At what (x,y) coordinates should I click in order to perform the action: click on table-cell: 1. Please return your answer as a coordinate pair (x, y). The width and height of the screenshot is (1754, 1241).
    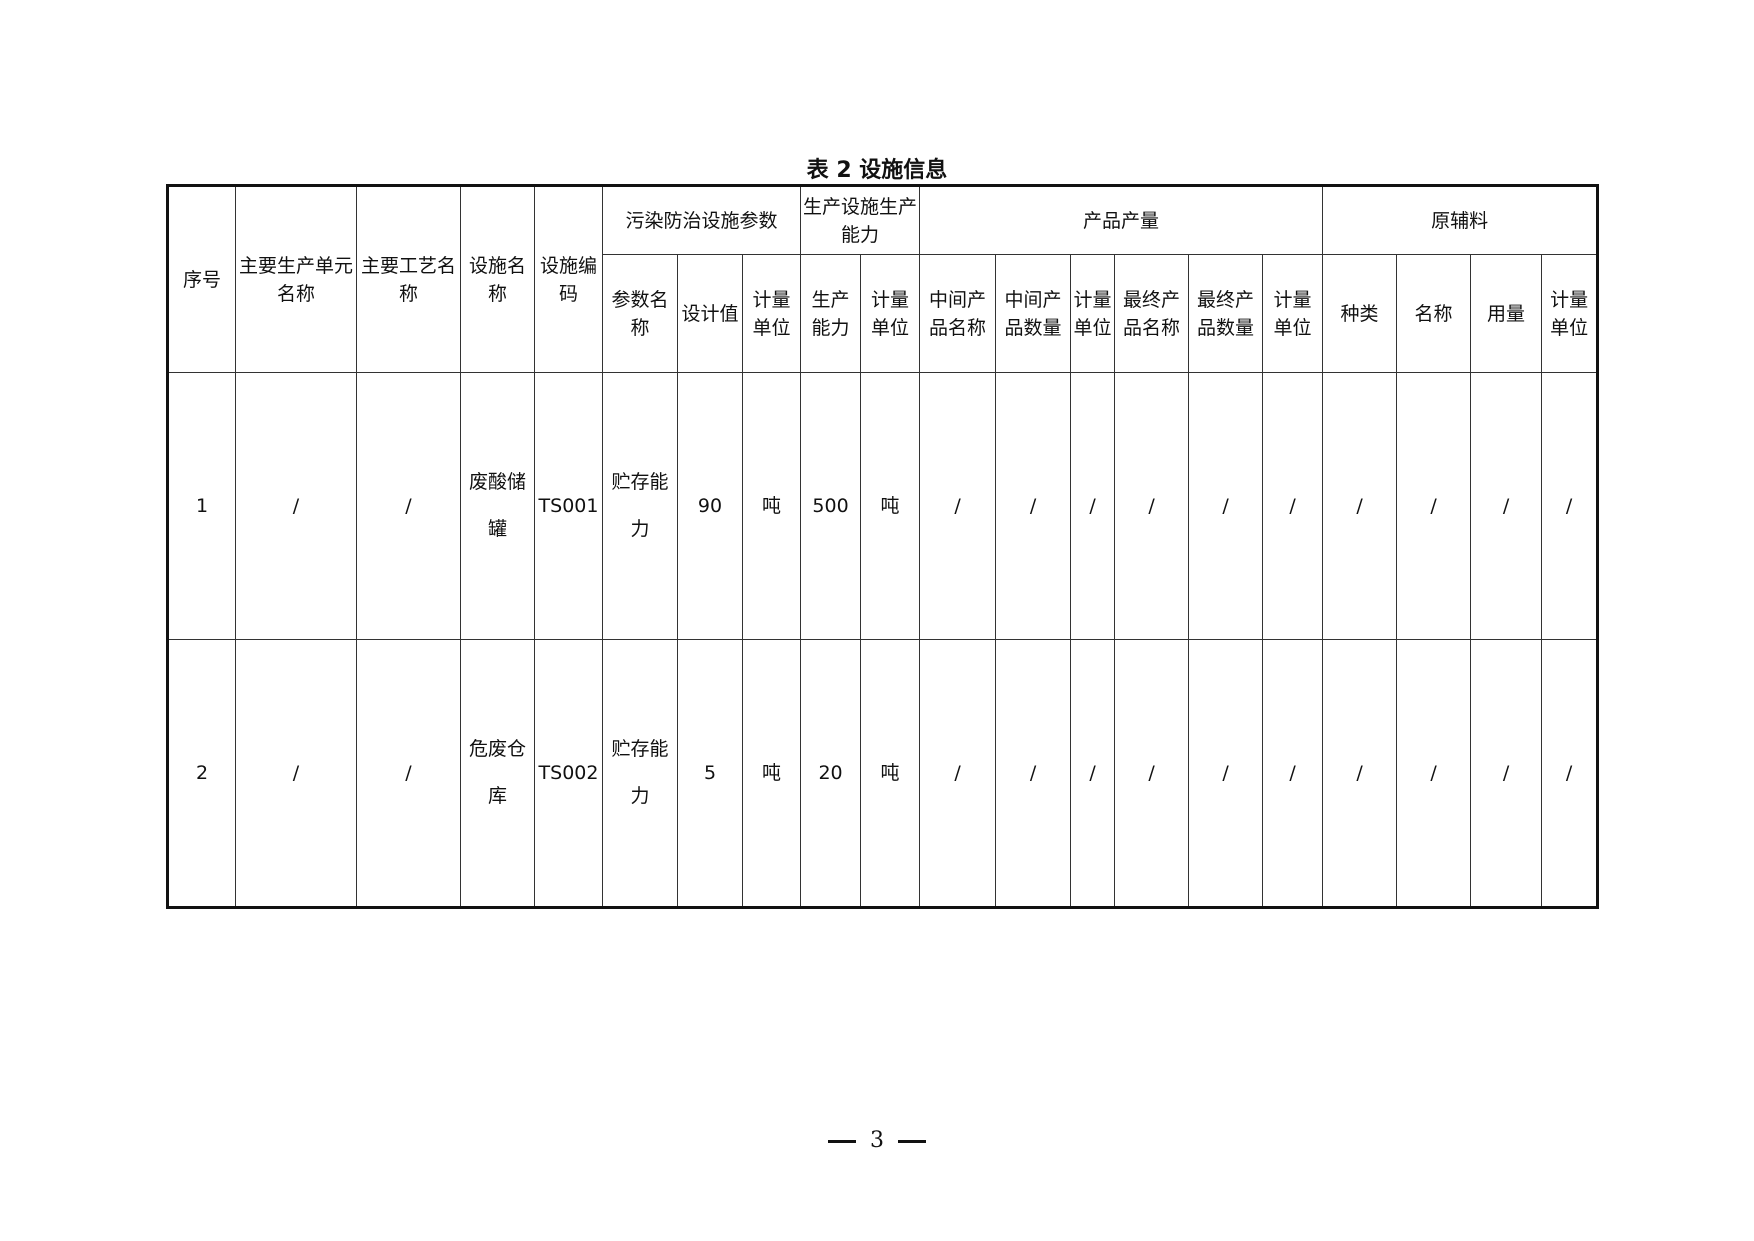
    Looking at the image, I should click on (201, 506).